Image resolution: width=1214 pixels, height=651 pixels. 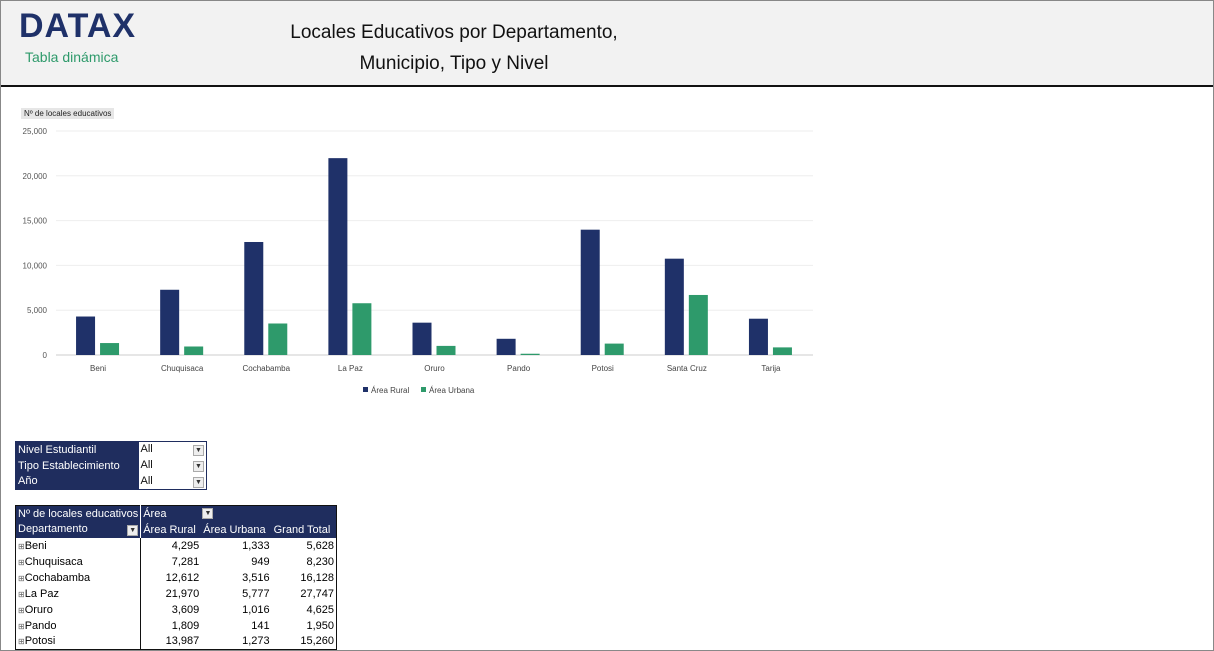 I want to click on y-tick-label: 25,000, so click(x=35, y=131).